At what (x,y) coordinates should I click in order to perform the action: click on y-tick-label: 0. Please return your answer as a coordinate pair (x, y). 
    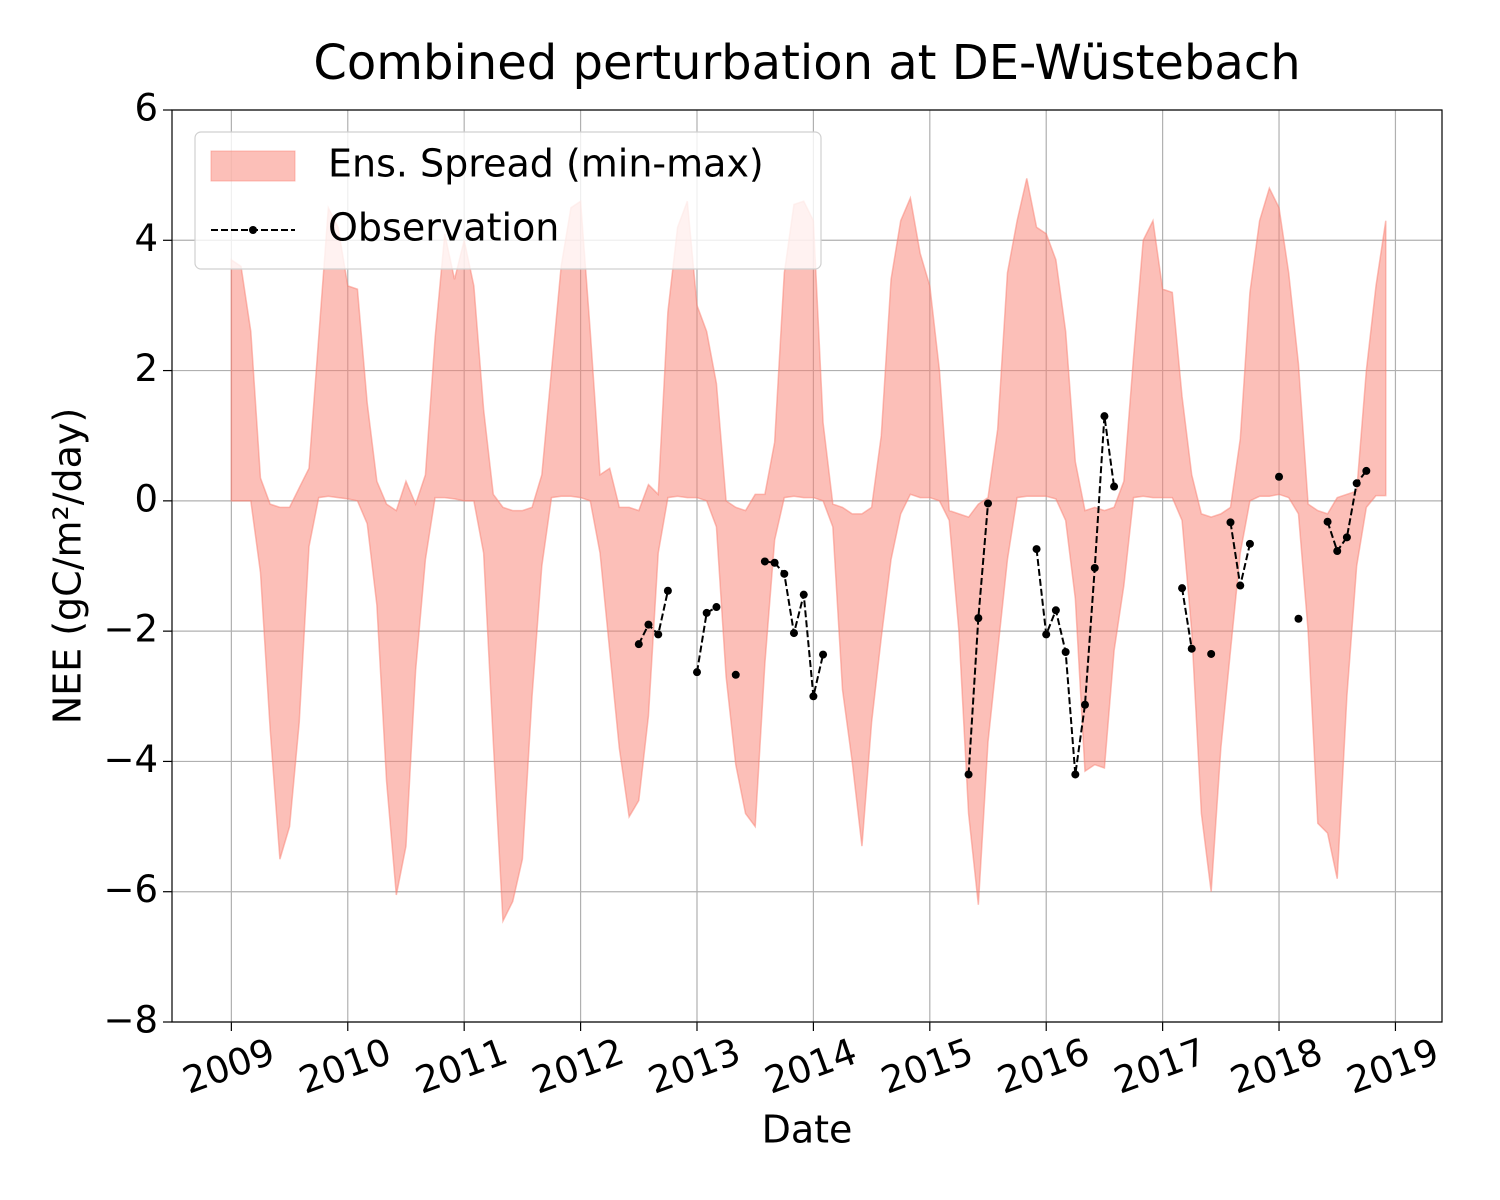
    Looking at the image, I should click on (146, 498).